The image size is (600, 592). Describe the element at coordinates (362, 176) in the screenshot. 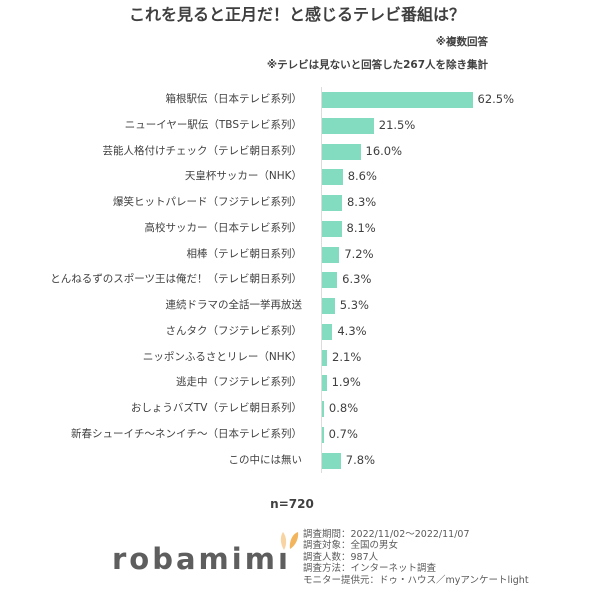

I see `value-label: 8.6%` at that location.